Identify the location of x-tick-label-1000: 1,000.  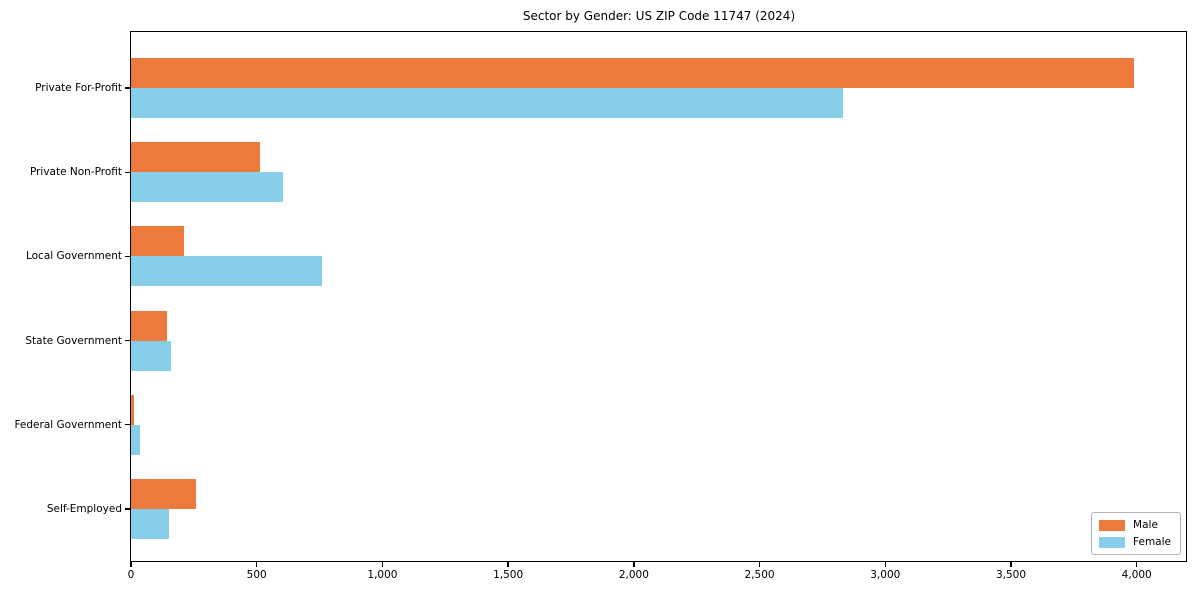
(382, 575).